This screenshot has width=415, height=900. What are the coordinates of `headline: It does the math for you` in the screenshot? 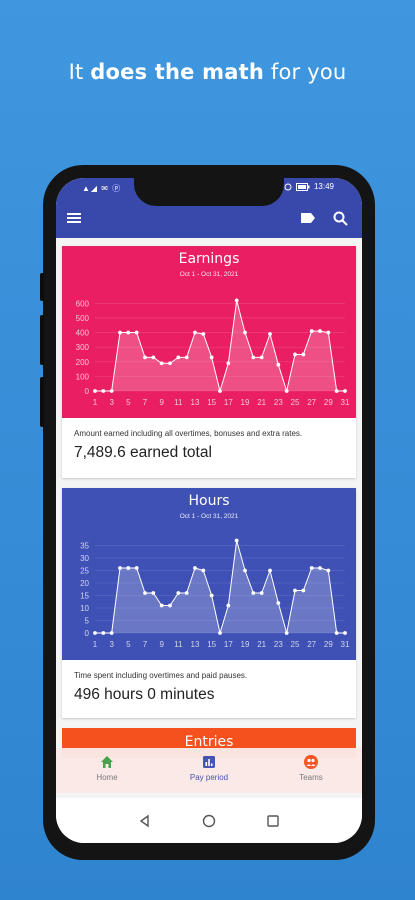 It's located at (207, 72).